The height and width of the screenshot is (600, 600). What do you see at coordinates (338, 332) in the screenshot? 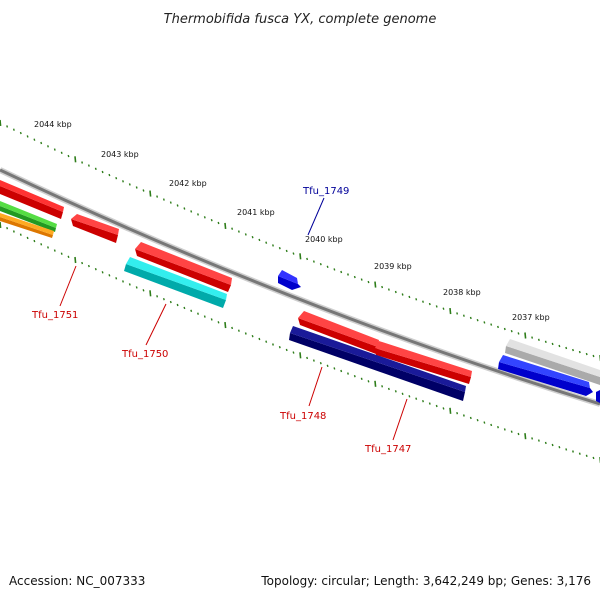
I see `cds-red-1748a` at bounding box center [338, 332].